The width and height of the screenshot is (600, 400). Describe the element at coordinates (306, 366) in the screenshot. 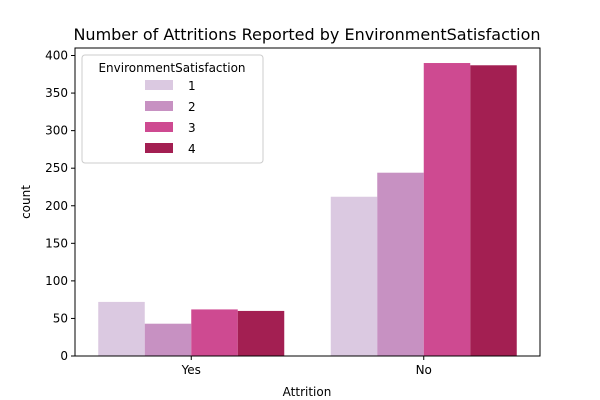

I see `x-axis: Yes No` at that location.